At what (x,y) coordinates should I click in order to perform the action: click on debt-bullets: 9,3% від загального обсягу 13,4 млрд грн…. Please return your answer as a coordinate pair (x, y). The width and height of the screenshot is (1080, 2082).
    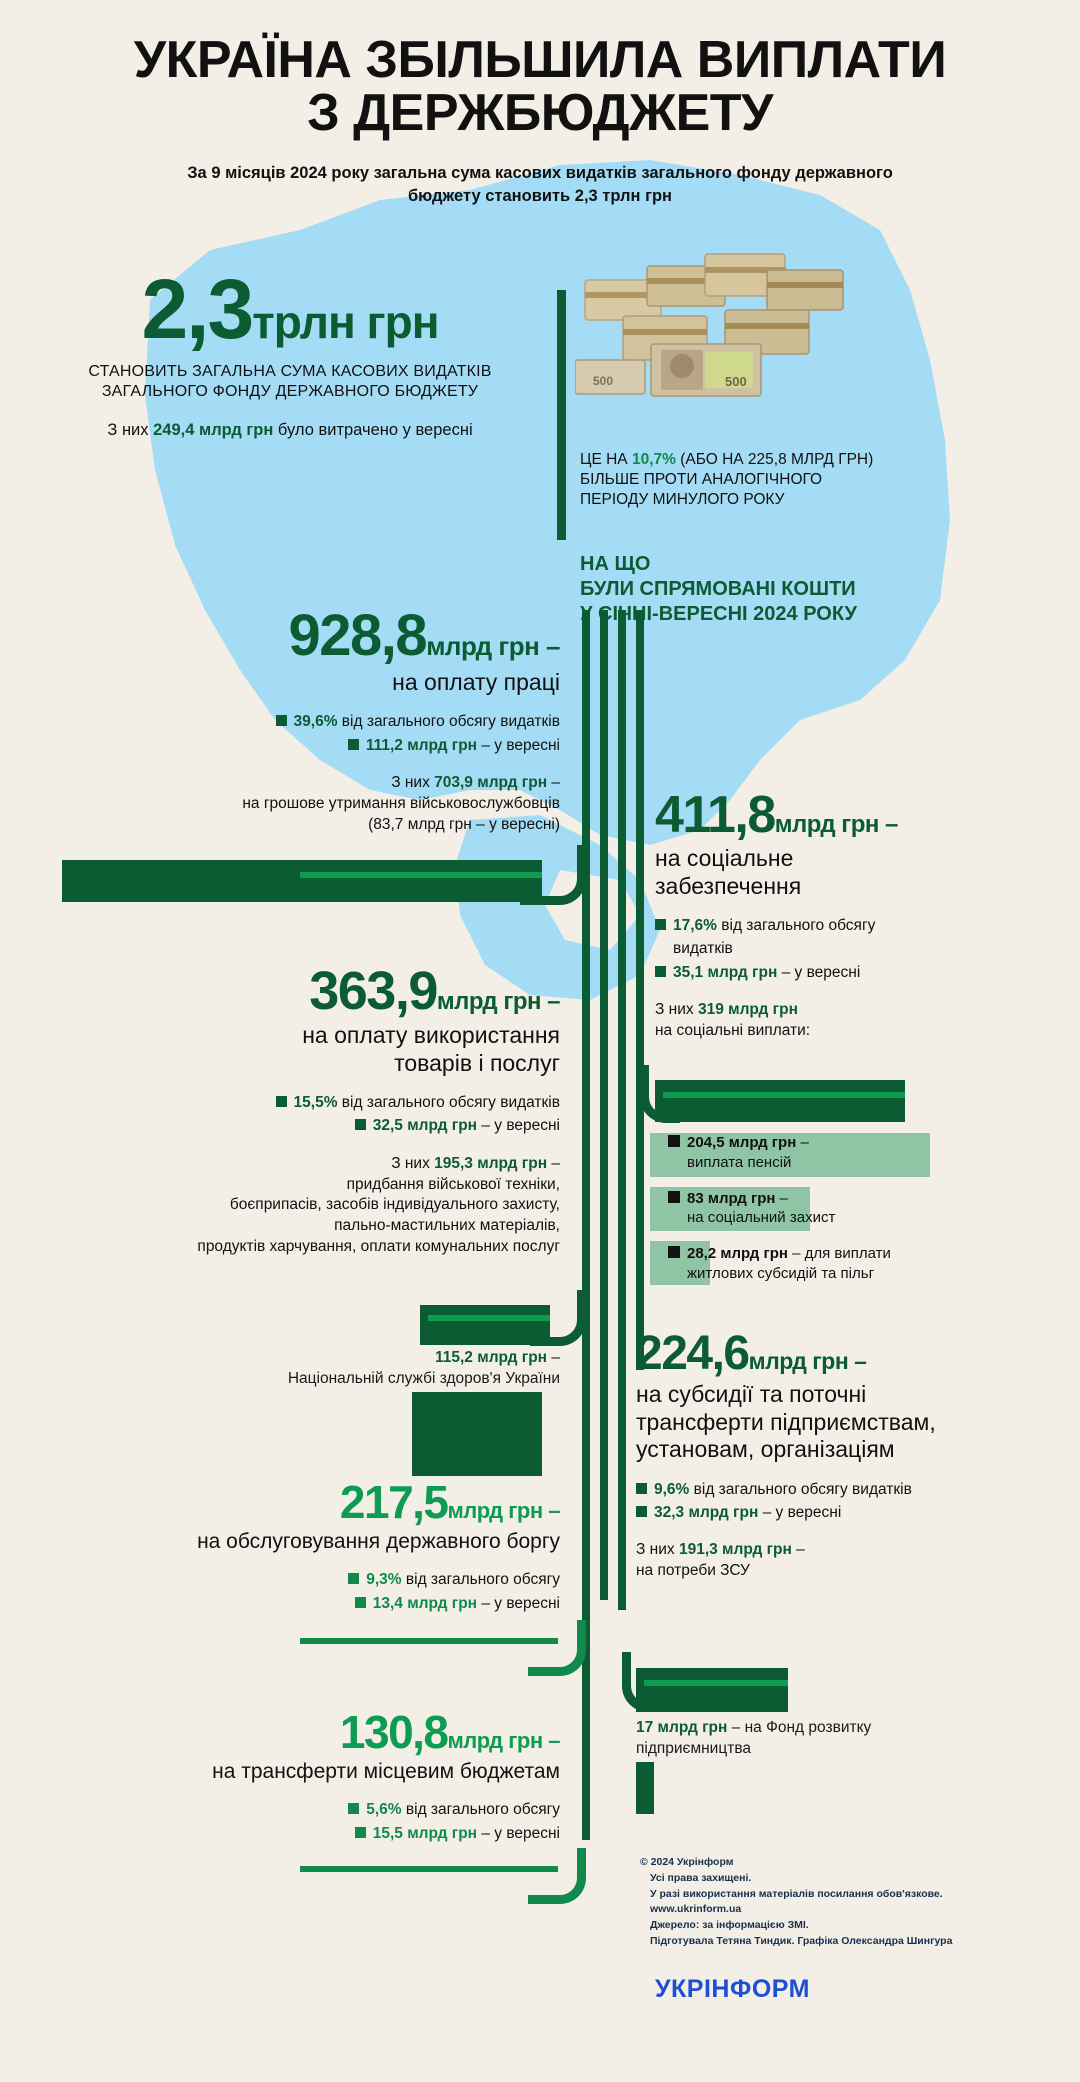
    Looking at the image, I should click on (300, 1591).